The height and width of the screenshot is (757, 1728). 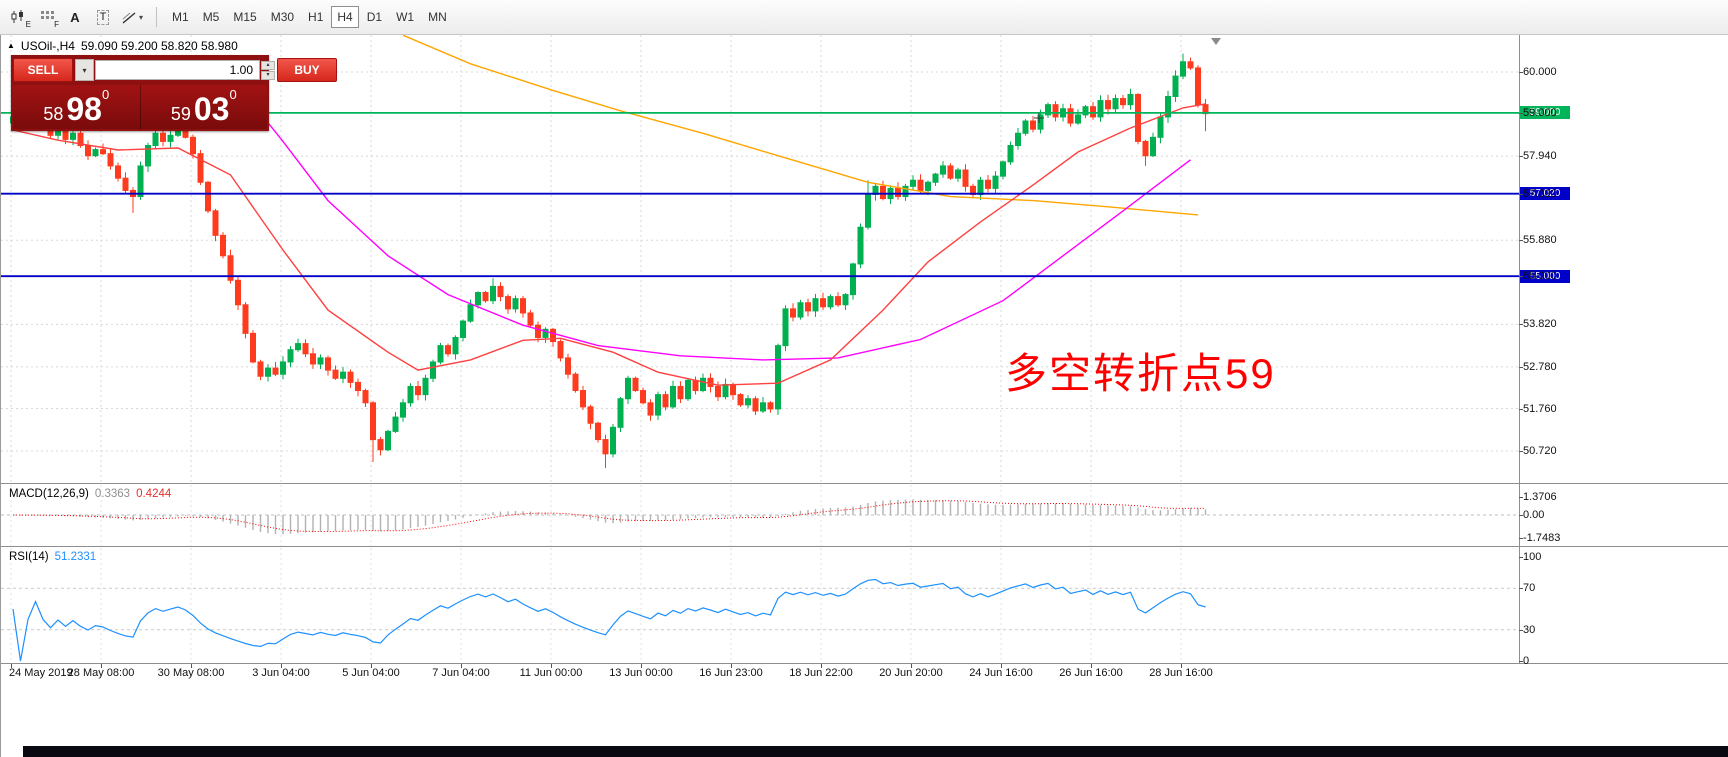 What do you see at coordinates (43, 70) in the screenshot?
I see `sell-button: SELL` at bounding box center [43, 70].